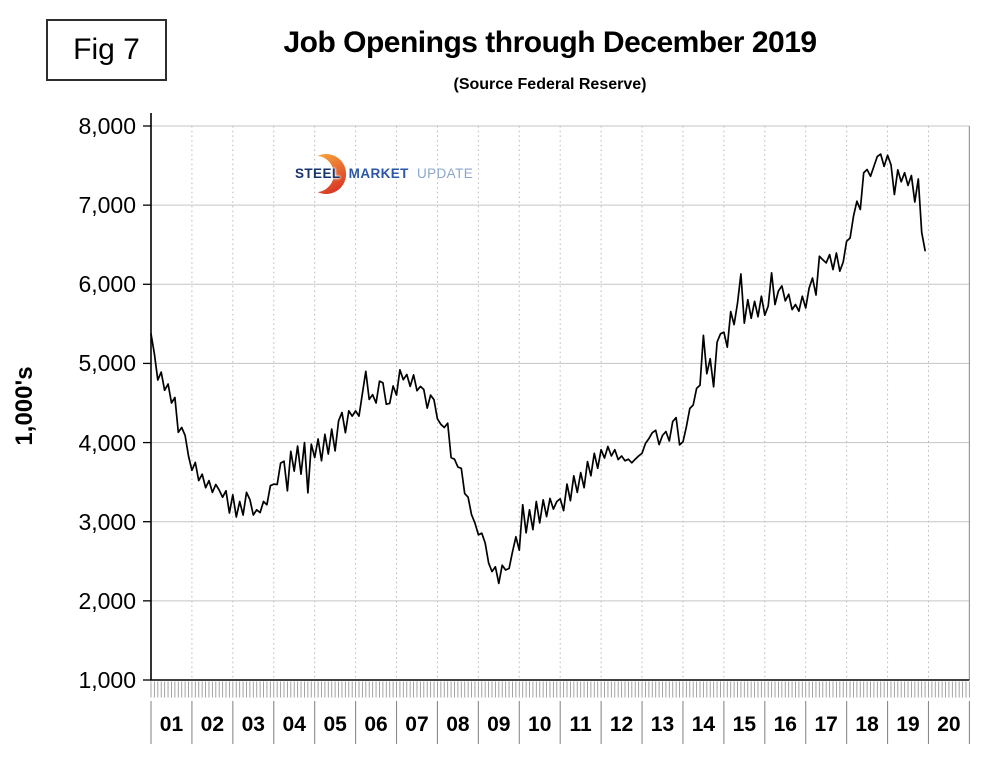 The image size is (998, 768). I want to click on y-tick-label: 6,000, so click(107, 284).